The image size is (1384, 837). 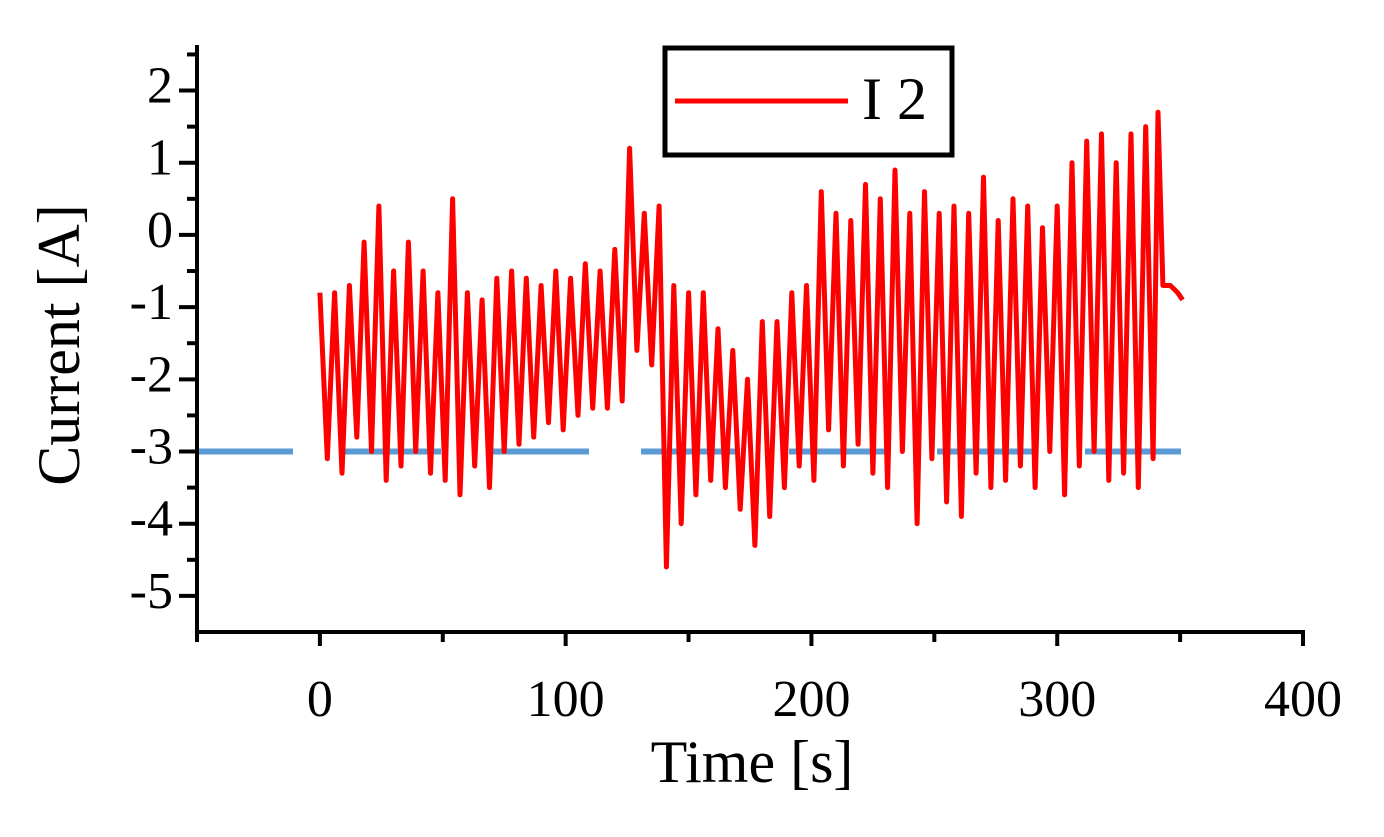 I want to click on y-tick-label: -1, so click(x=151, y=302).